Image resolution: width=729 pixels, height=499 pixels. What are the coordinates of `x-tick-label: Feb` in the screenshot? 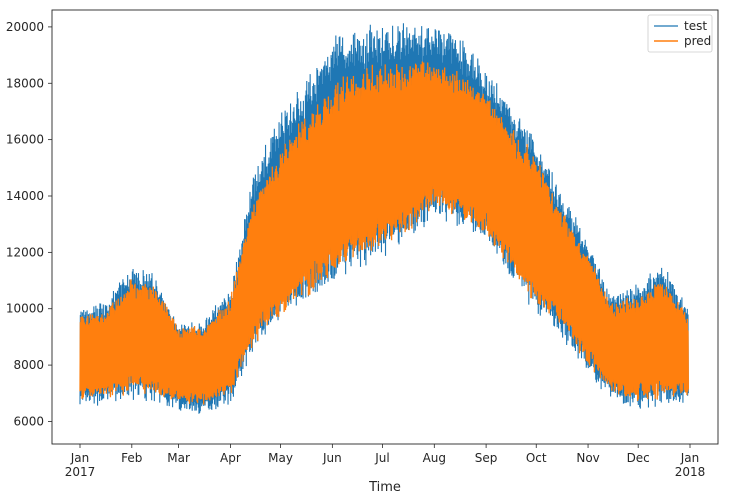 It's located at (131, 458).